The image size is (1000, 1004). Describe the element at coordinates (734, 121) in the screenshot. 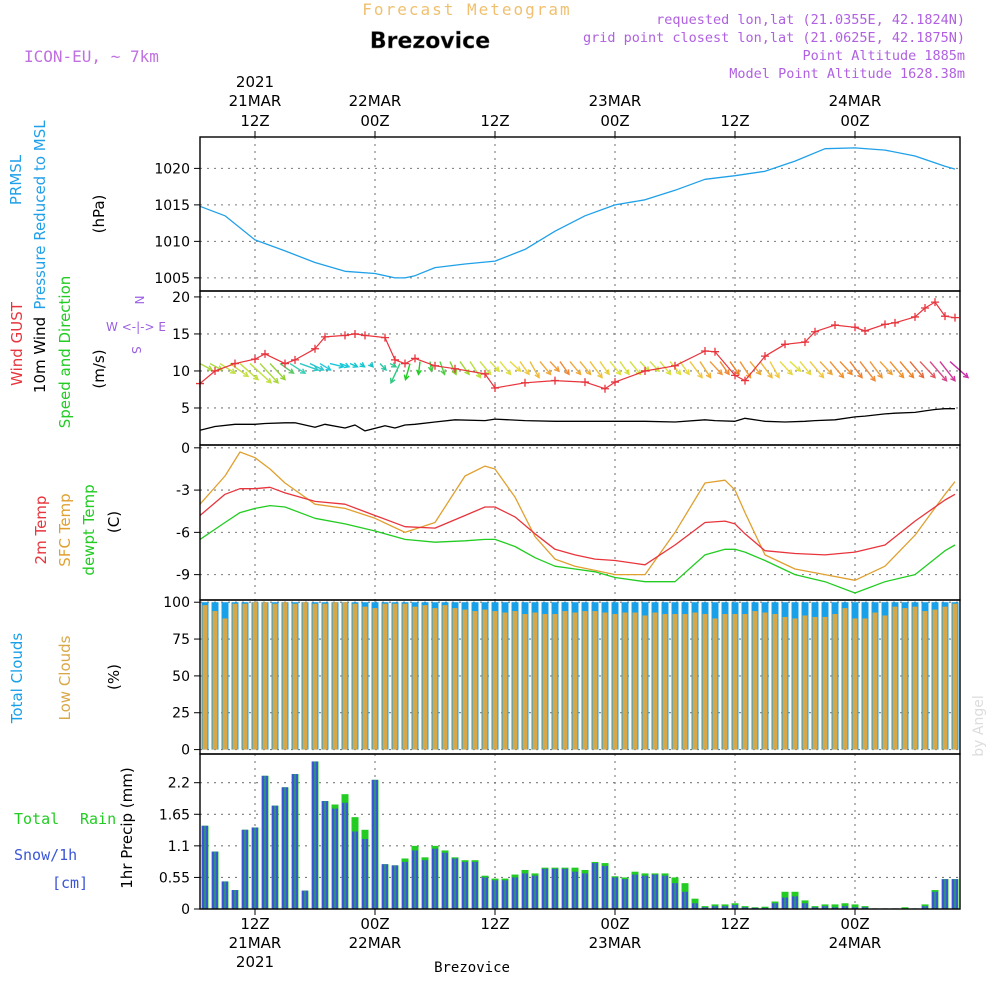

I see `top-time-label-4-0: 12Z` at that location.